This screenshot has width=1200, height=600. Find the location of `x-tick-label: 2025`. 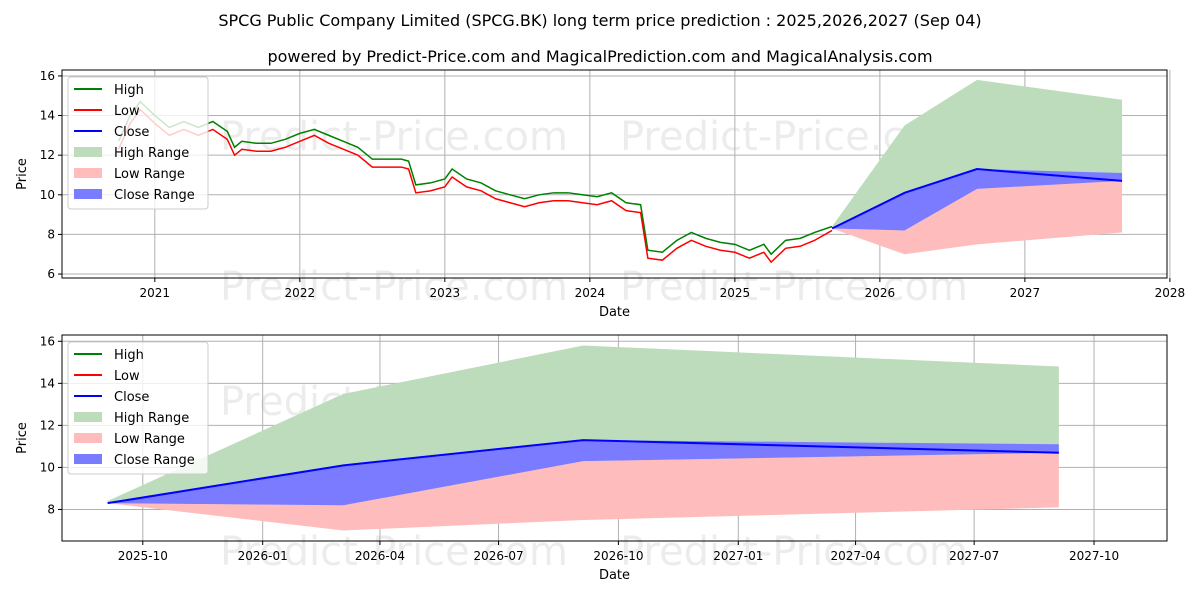

x-tick-label: 2025 is located at coordinates (735, 293).